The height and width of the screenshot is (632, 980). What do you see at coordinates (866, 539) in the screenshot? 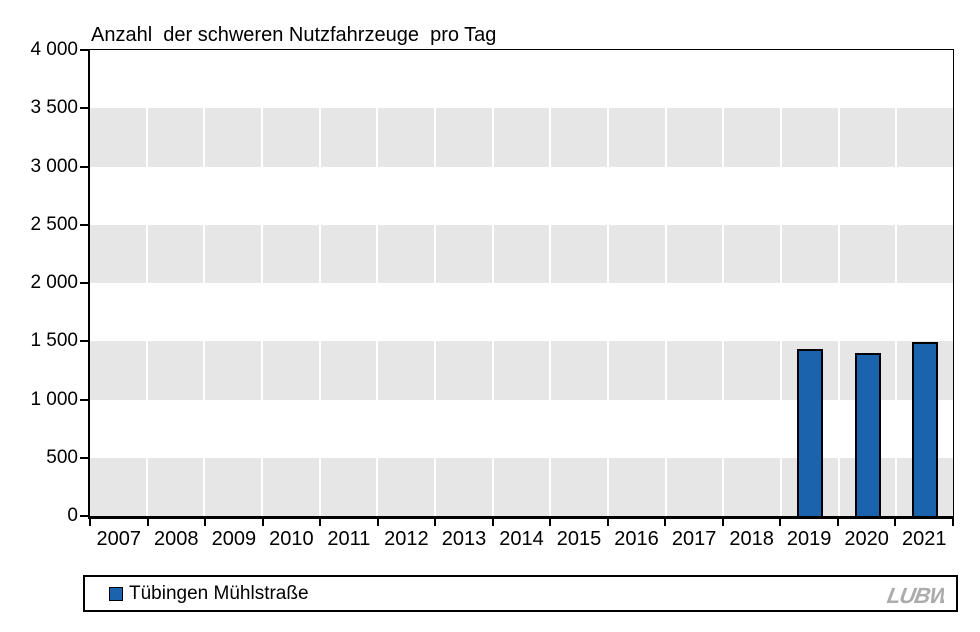
I see `x-tick-label: 2020` at bounding box center [866, 539].